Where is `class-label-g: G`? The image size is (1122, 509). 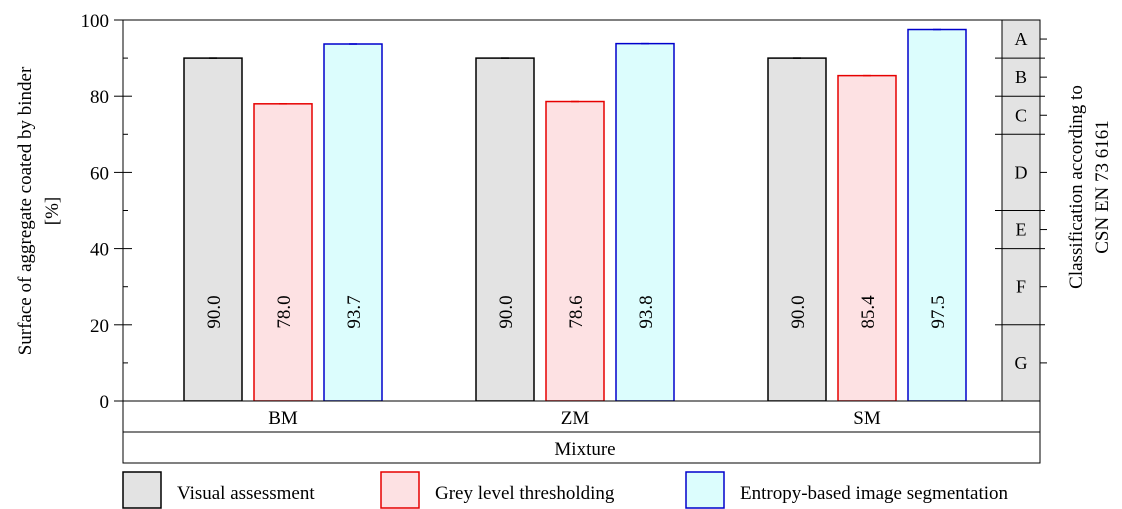
class-label-g: G is located at coordinates (1021, 363).